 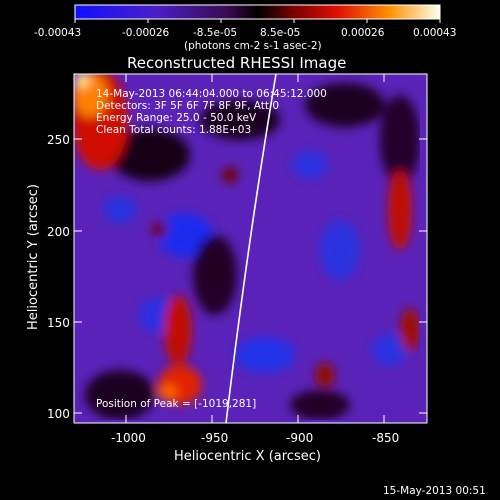 I want to click on colorbar-tick-label: -0.00026, so click(x=146, y=33).